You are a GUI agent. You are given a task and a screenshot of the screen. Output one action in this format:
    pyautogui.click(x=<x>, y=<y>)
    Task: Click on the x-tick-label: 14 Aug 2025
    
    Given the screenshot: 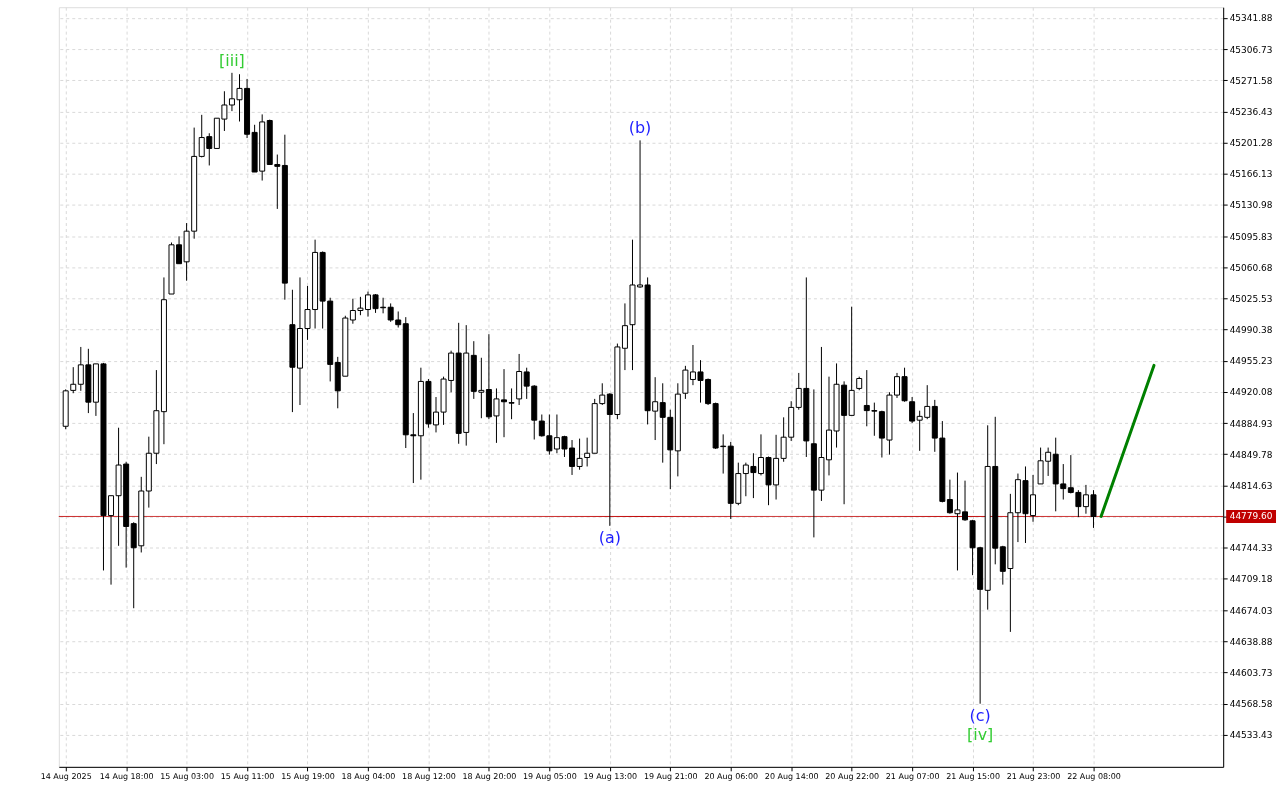 What is the action you would take?
    pyautogui.click(x=66, y=777)
    